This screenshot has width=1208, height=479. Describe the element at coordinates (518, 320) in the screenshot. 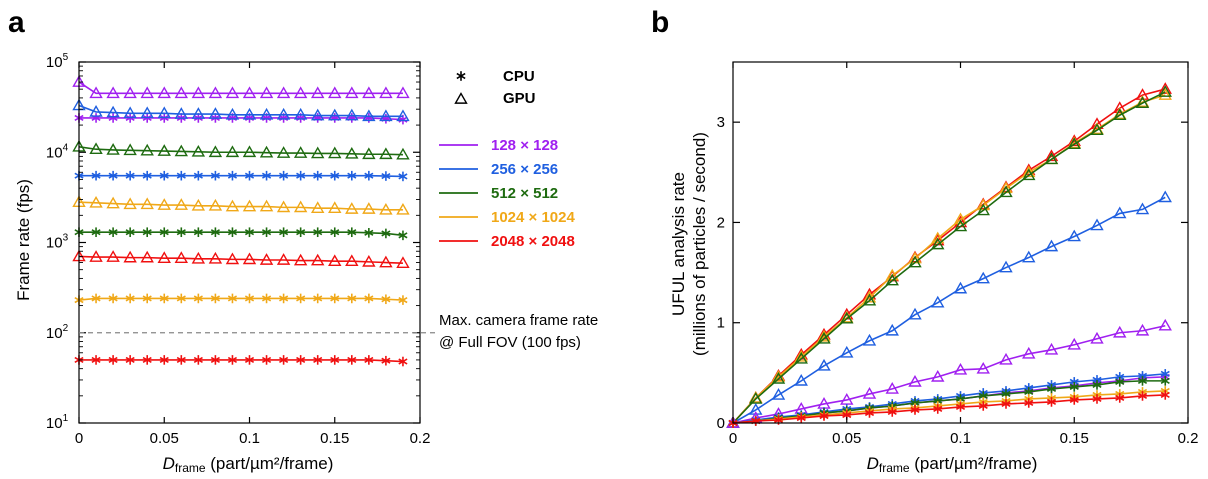

I see `reference-line-label-1: Max. camera frame rate` at that location.